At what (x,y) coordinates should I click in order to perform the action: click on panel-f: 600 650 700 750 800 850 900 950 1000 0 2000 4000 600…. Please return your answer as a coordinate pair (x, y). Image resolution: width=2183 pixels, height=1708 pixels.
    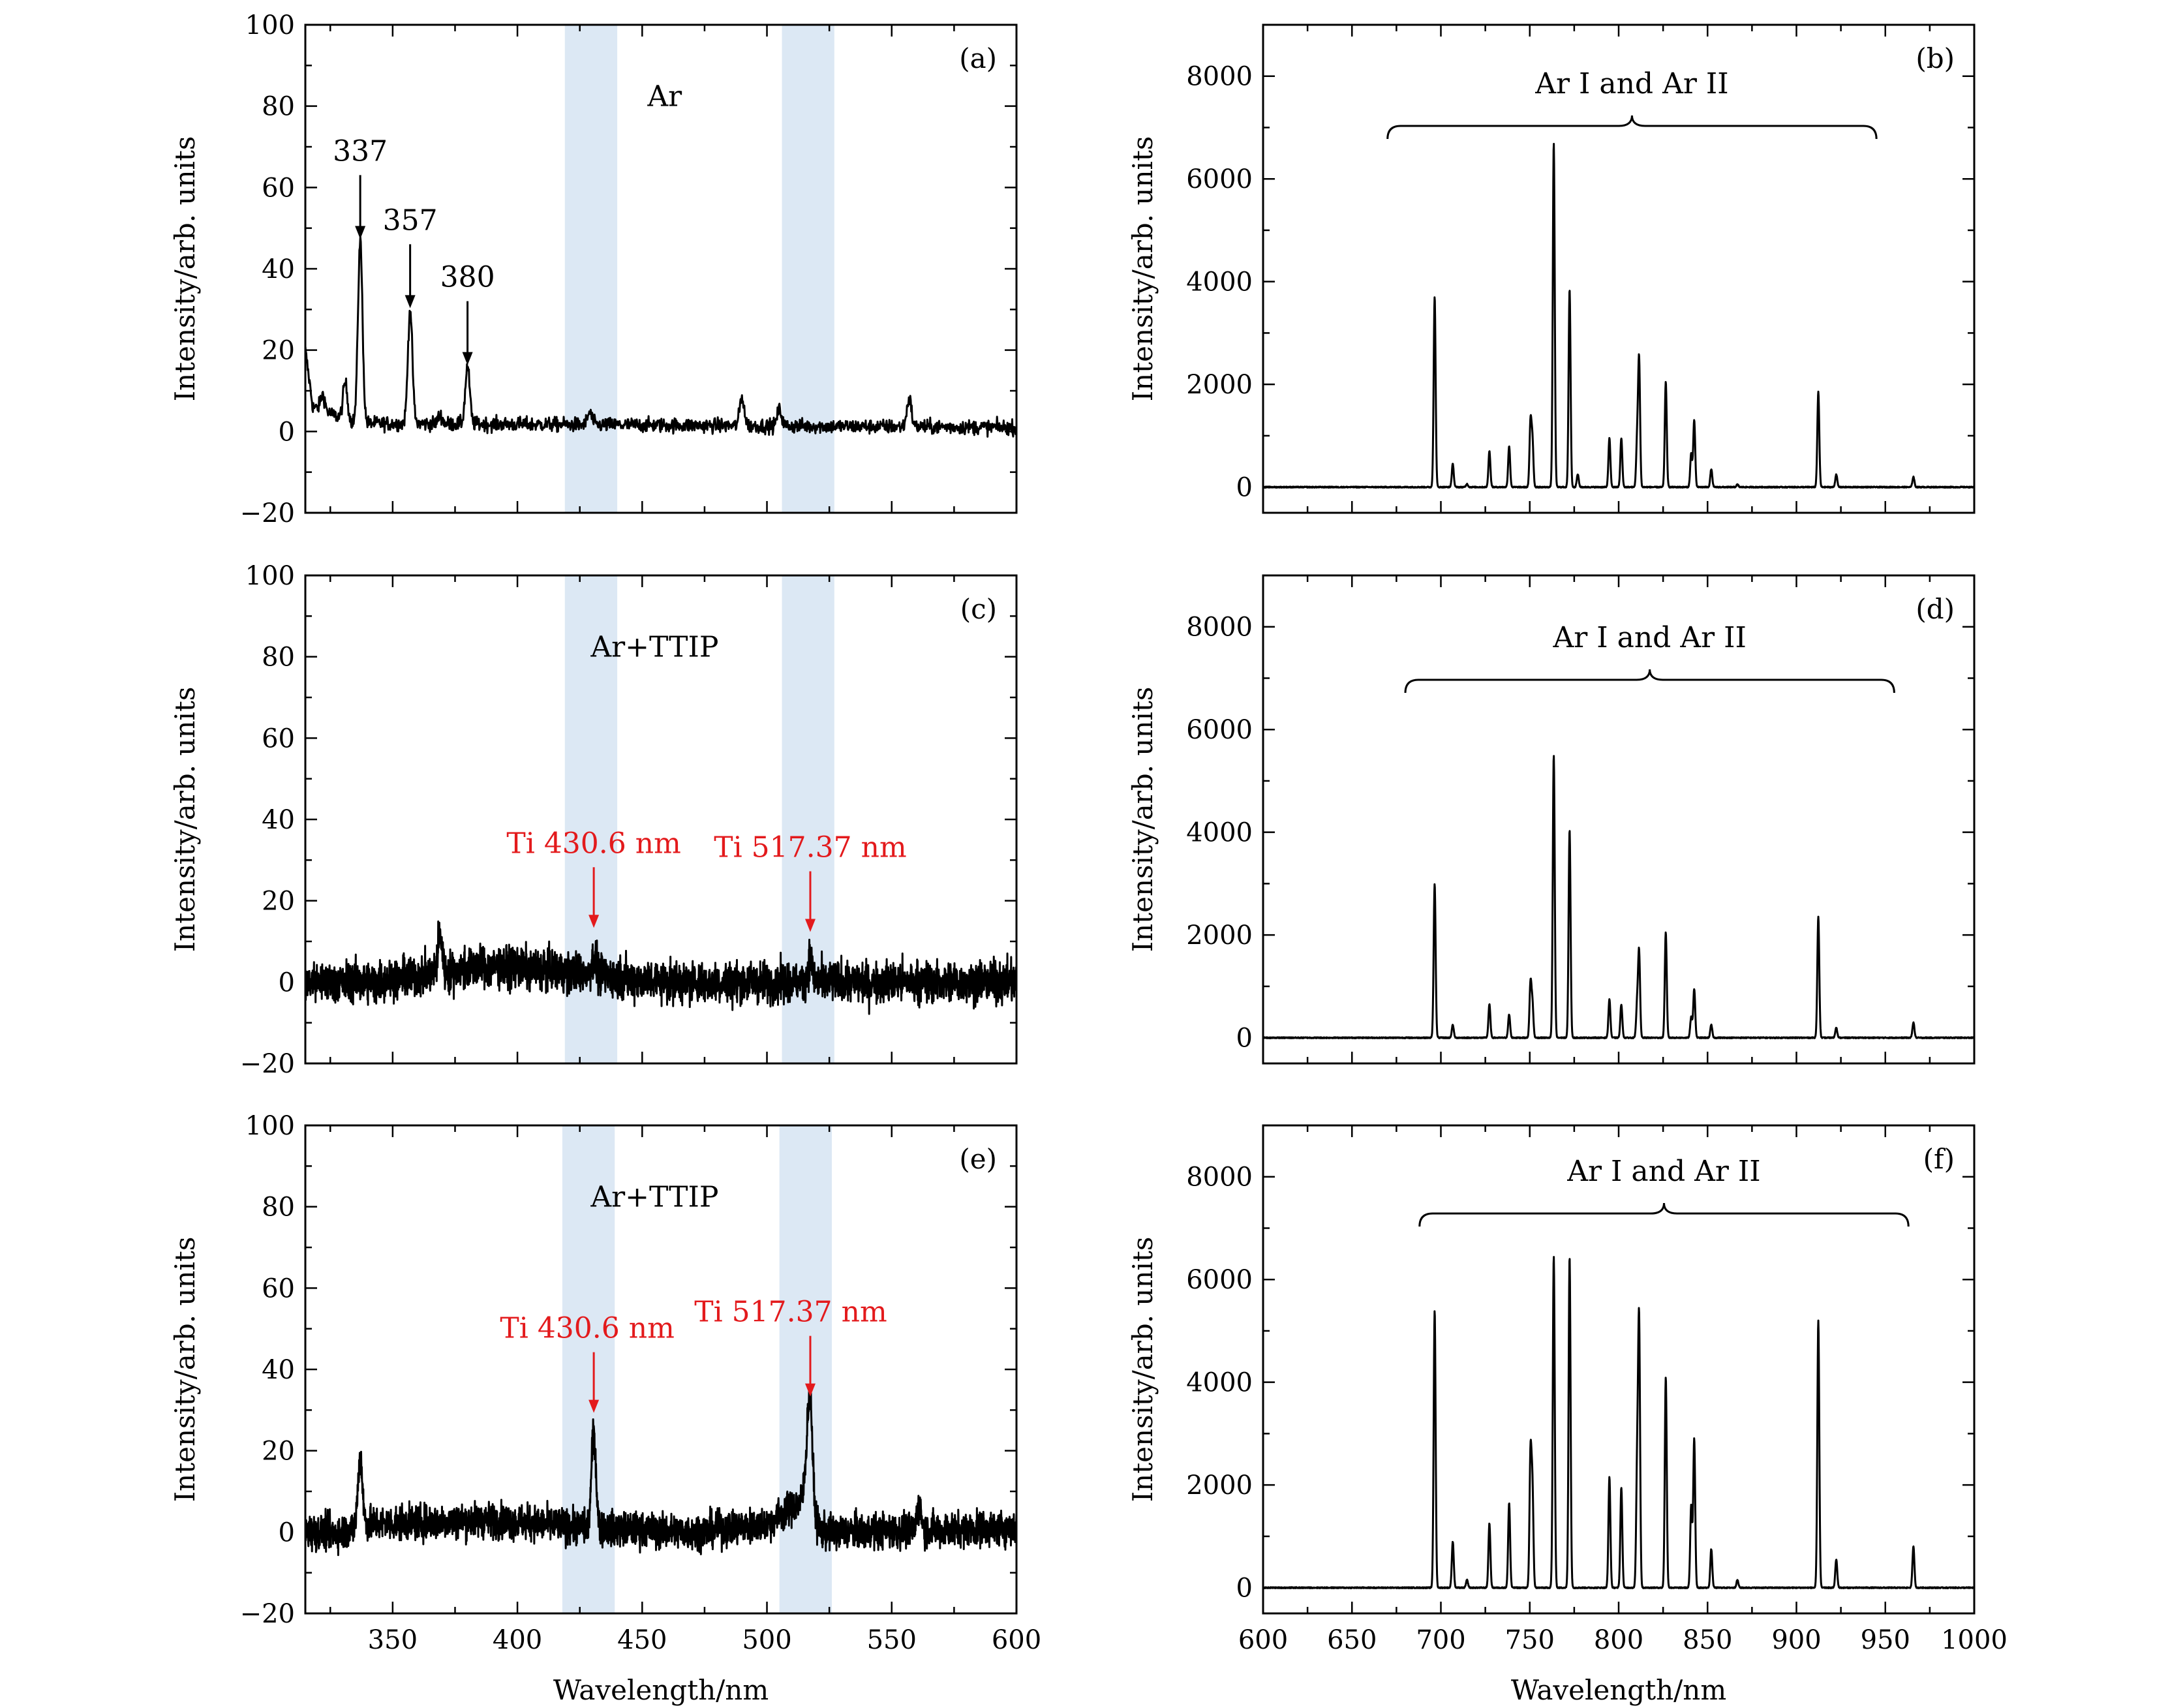
    Looking at the image, I should click on (1567, 1390).